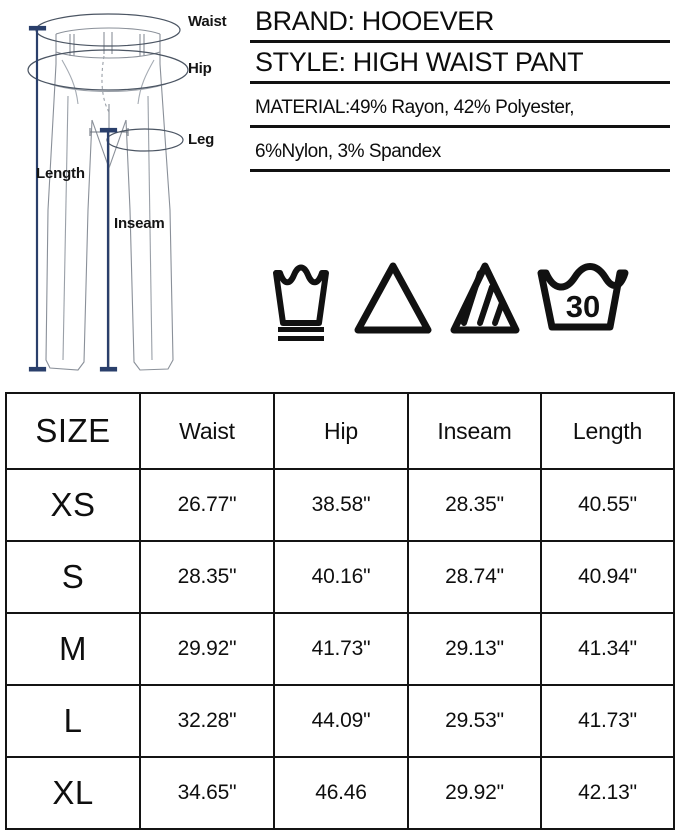 Image resolution: width=679 pixels, height=834 pixels. What do you see at coordinates (460, 63) in the screenshot?
I see `style-line: STYLE: HIGH WAIST PANT` at bounding box center [460, 63].